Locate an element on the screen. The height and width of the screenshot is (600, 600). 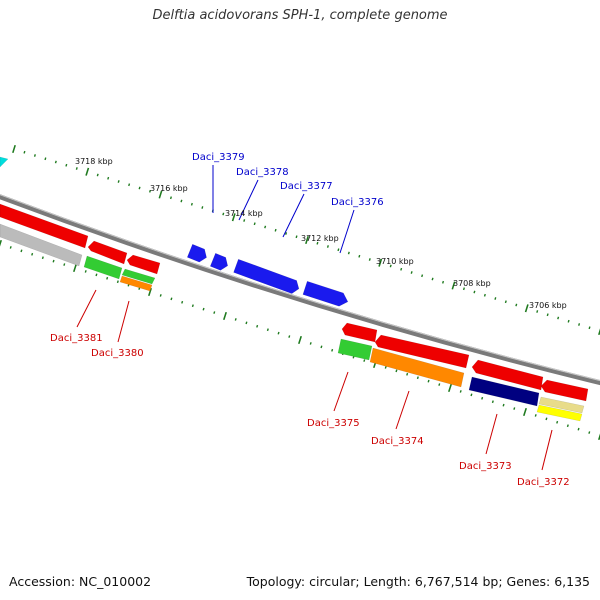
gene-block-gray is located at coordinates (41, 245).